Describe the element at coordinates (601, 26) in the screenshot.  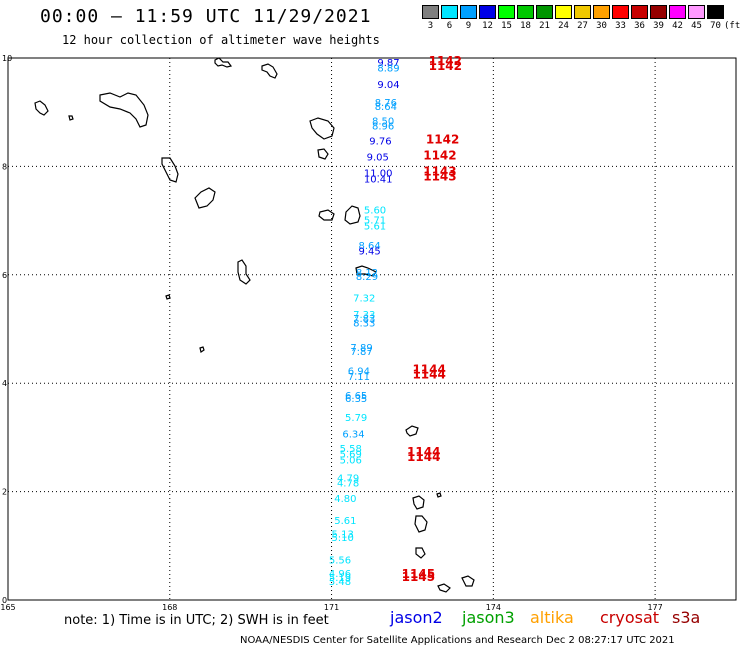
I see `scale-label: 30` at that location.